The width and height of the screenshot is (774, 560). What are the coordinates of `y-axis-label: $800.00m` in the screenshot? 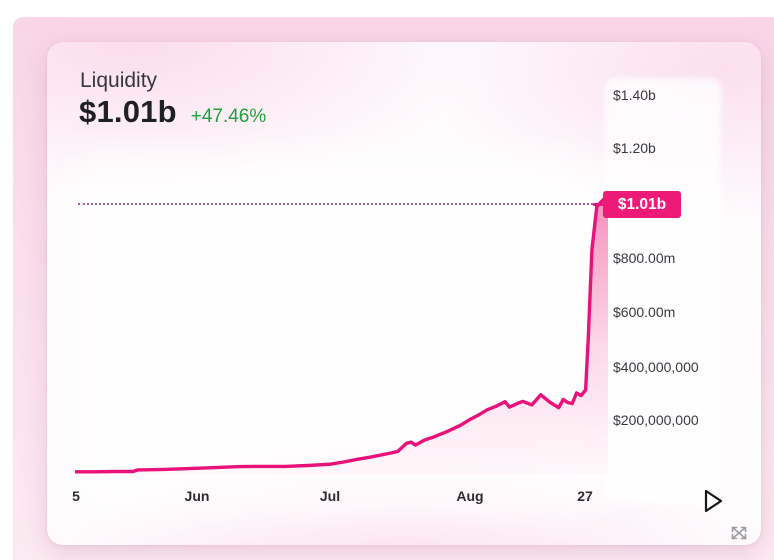 It's located at (644, 258).